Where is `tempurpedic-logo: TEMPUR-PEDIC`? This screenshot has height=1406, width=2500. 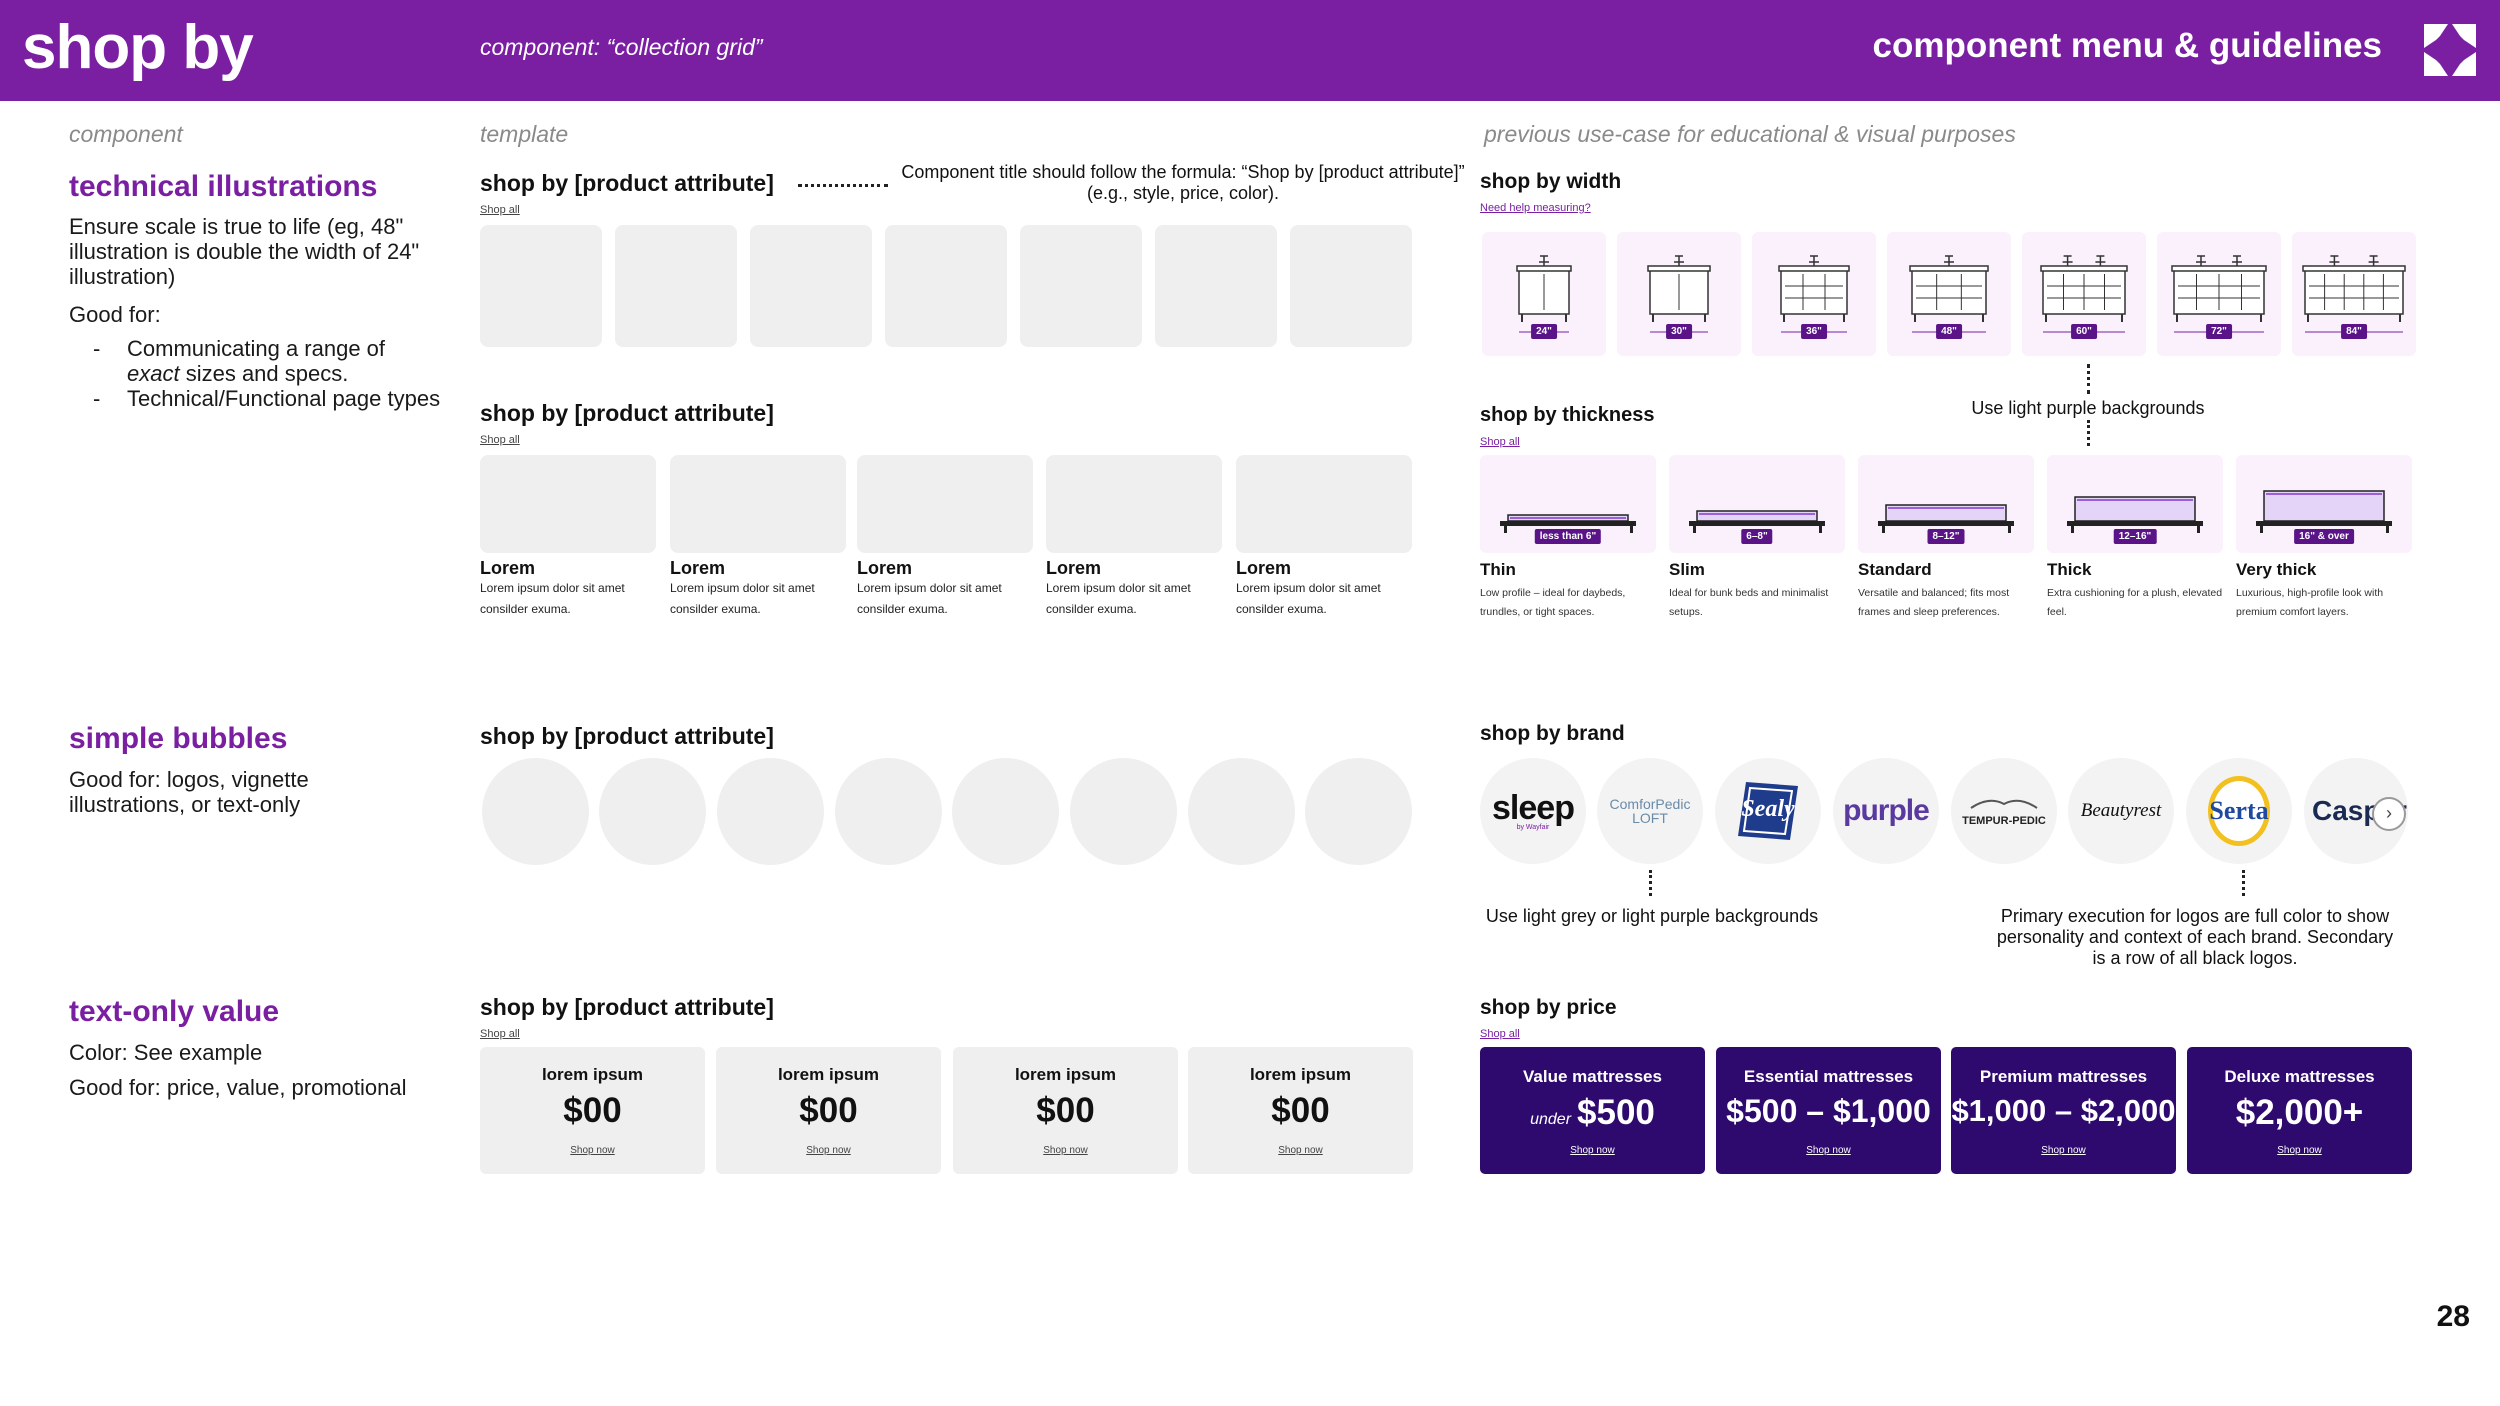
tempurpedic-logo: TEMPUR-PEDIC is located at coordinates (2004, 820).